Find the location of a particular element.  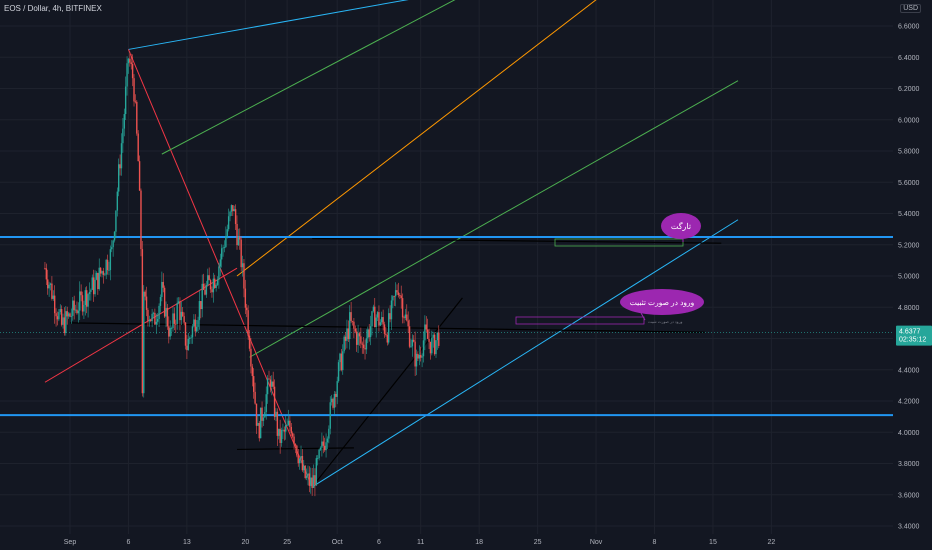

y-tick-3: 6.0000 is located at coordinates (909, 120).